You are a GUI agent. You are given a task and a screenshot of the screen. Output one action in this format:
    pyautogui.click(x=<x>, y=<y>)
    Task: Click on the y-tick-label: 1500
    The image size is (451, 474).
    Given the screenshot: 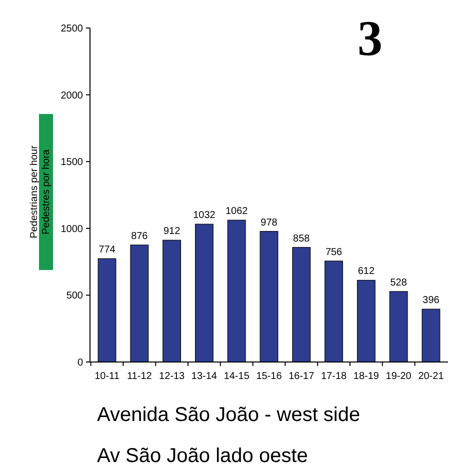 What is the action you would take?
    pyautogui.click(x=72, y=162)
    